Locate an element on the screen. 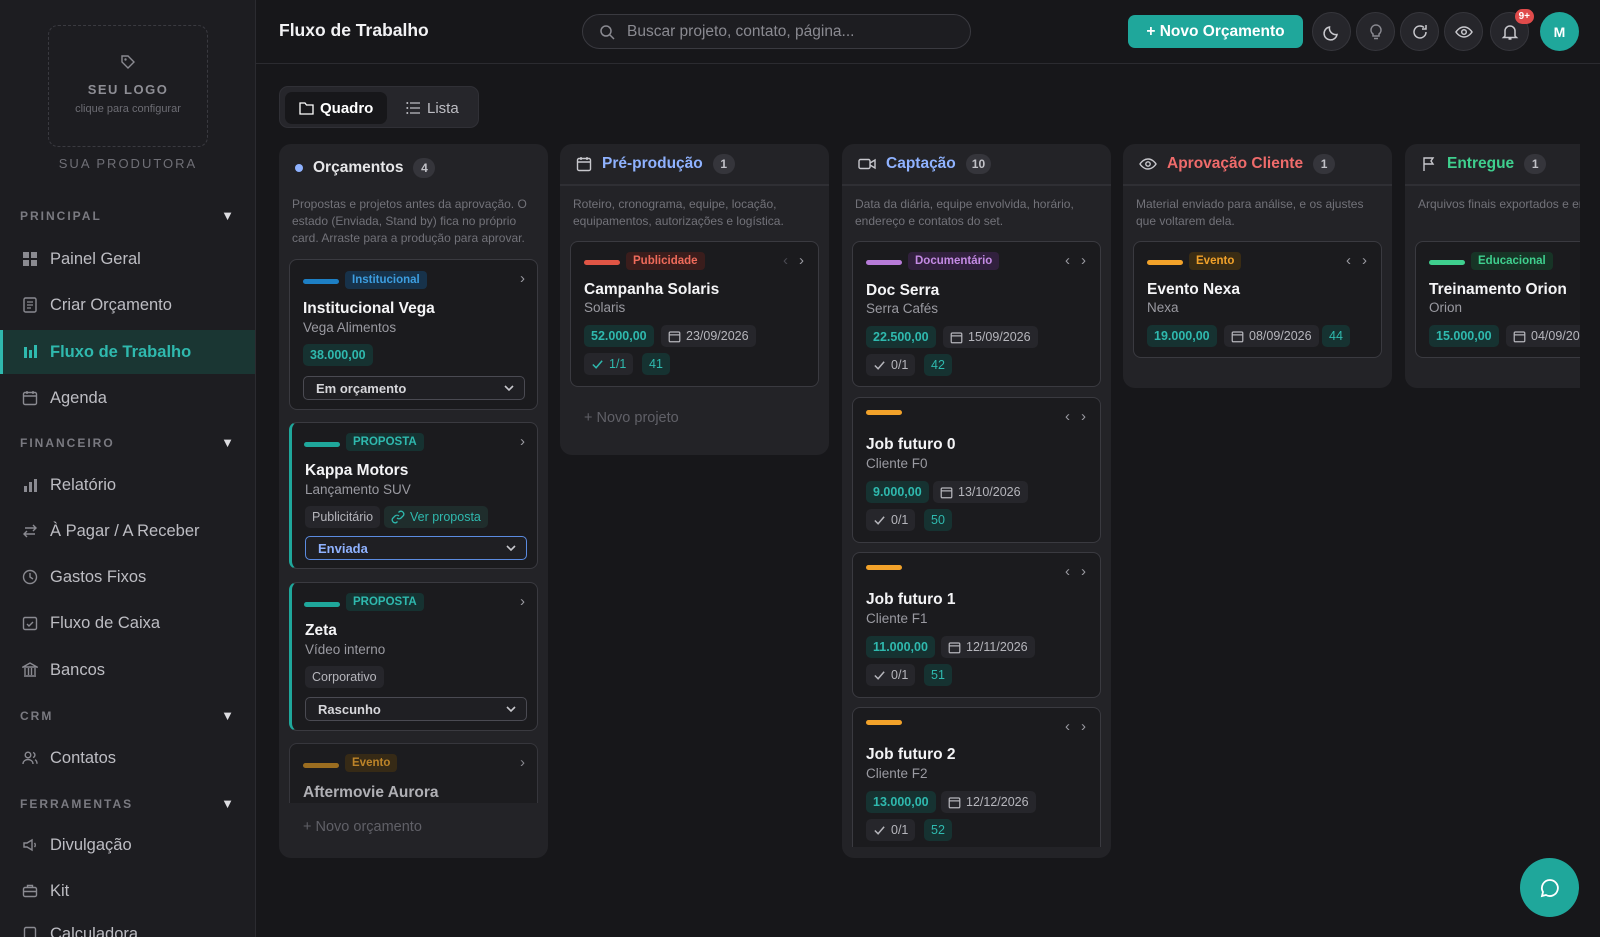 The image size is (1600, 937). sidebar-item-painel: Painel Geral is located at coordinates (127, 259).